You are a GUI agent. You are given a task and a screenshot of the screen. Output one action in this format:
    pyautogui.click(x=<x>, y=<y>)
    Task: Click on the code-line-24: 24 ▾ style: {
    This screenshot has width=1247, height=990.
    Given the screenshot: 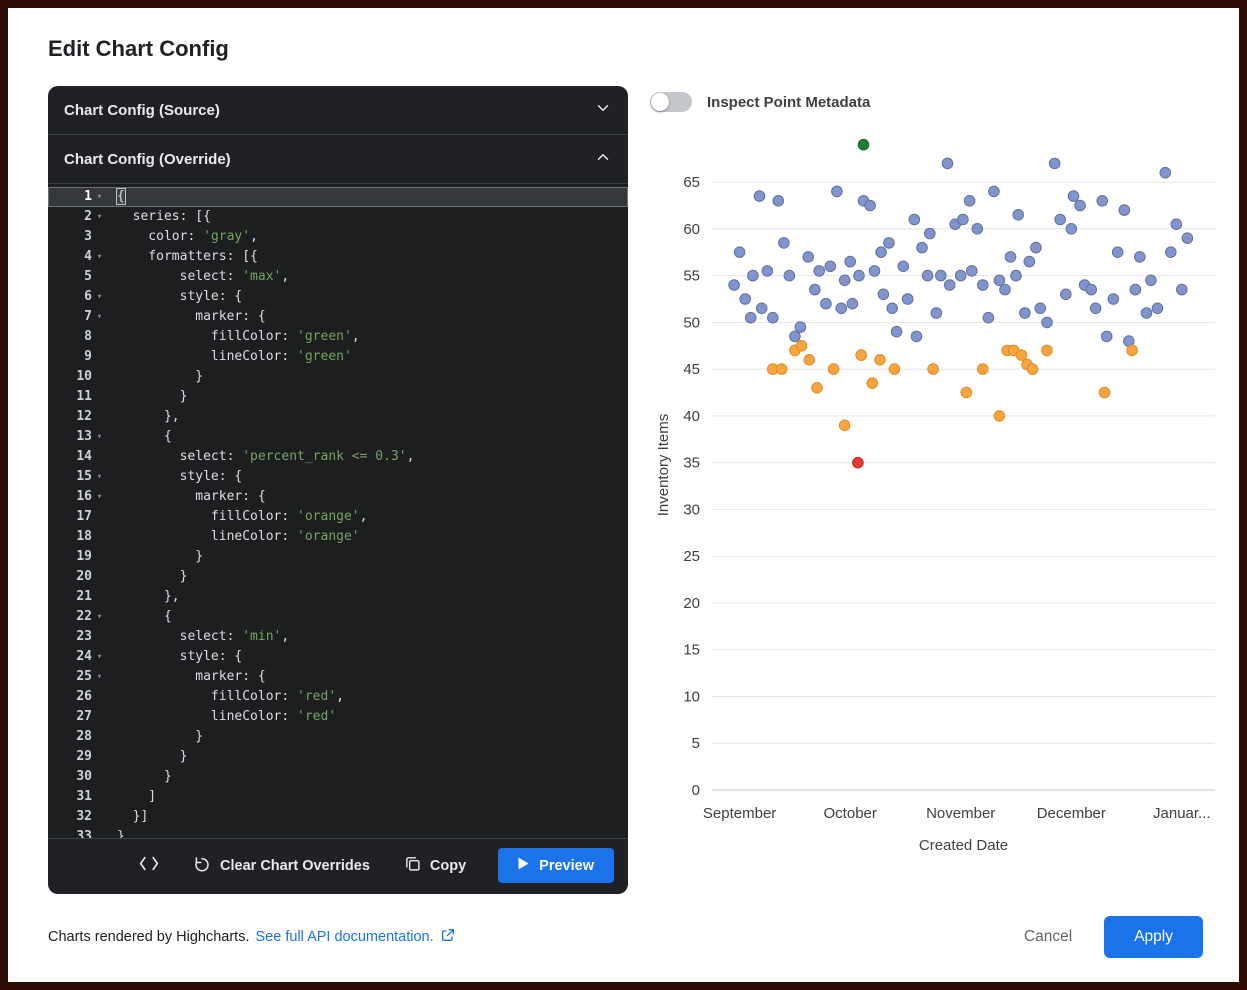 What is the action you would take?
    pyautogui.click(x=338, y=657)
    